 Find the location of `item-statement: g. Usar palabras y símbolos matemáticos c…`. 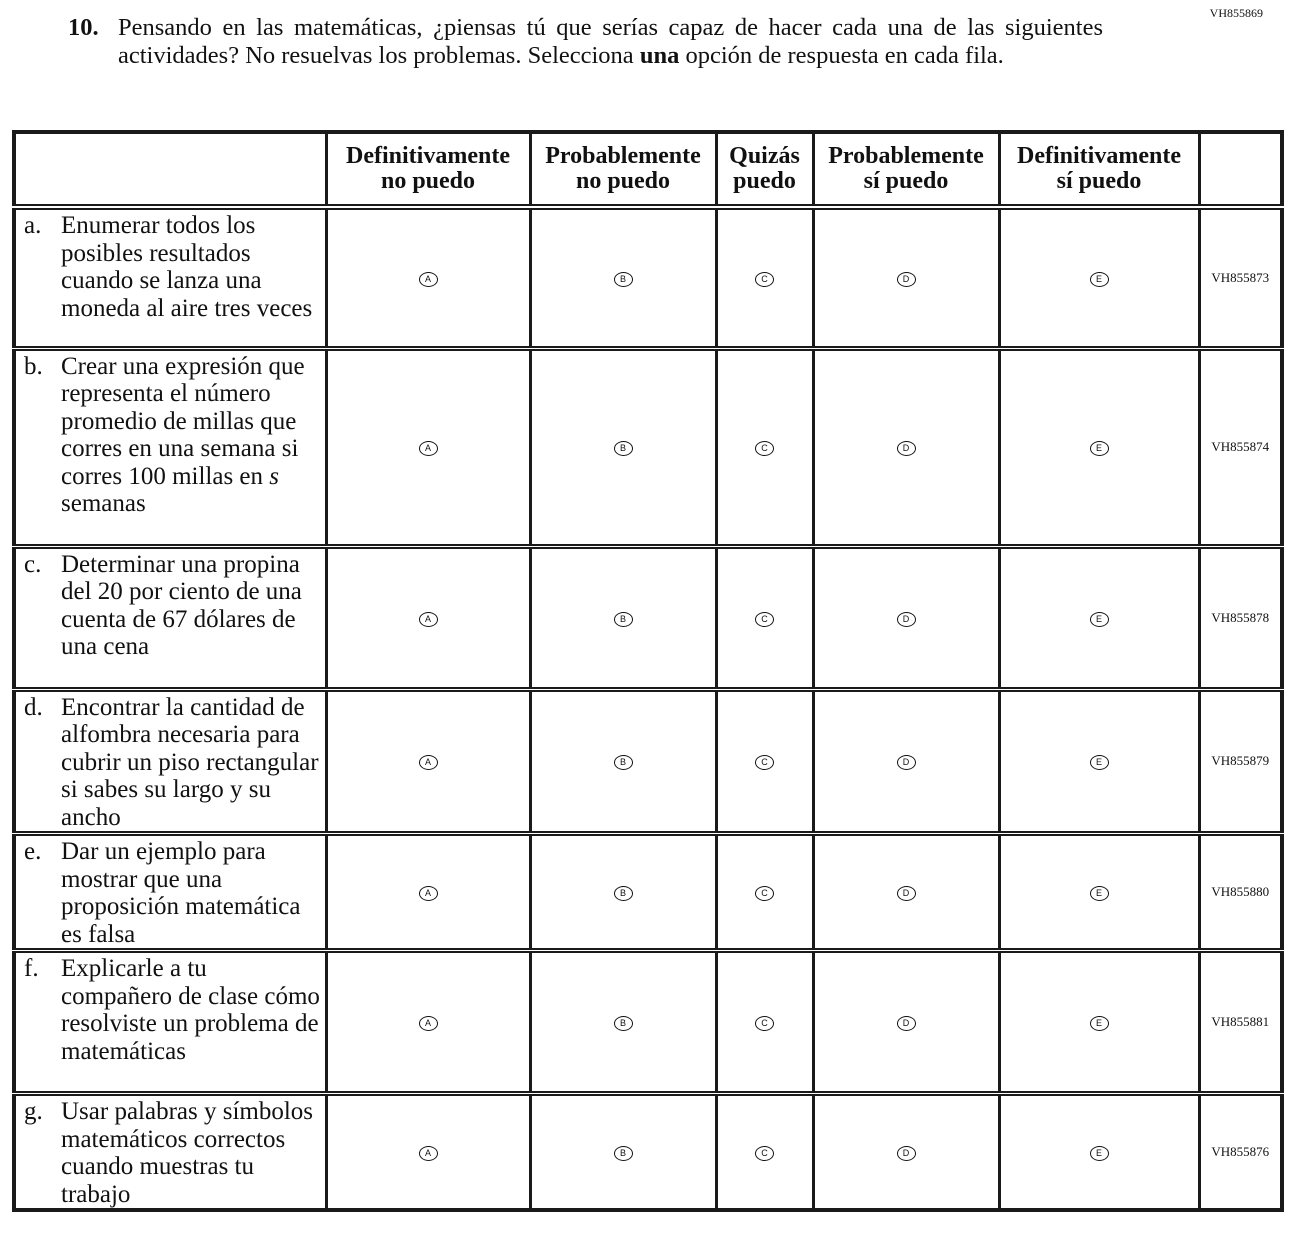

item-statement: g. Usar palabras y símbolos matemáticos c… is located at coordinates (170, 1151).